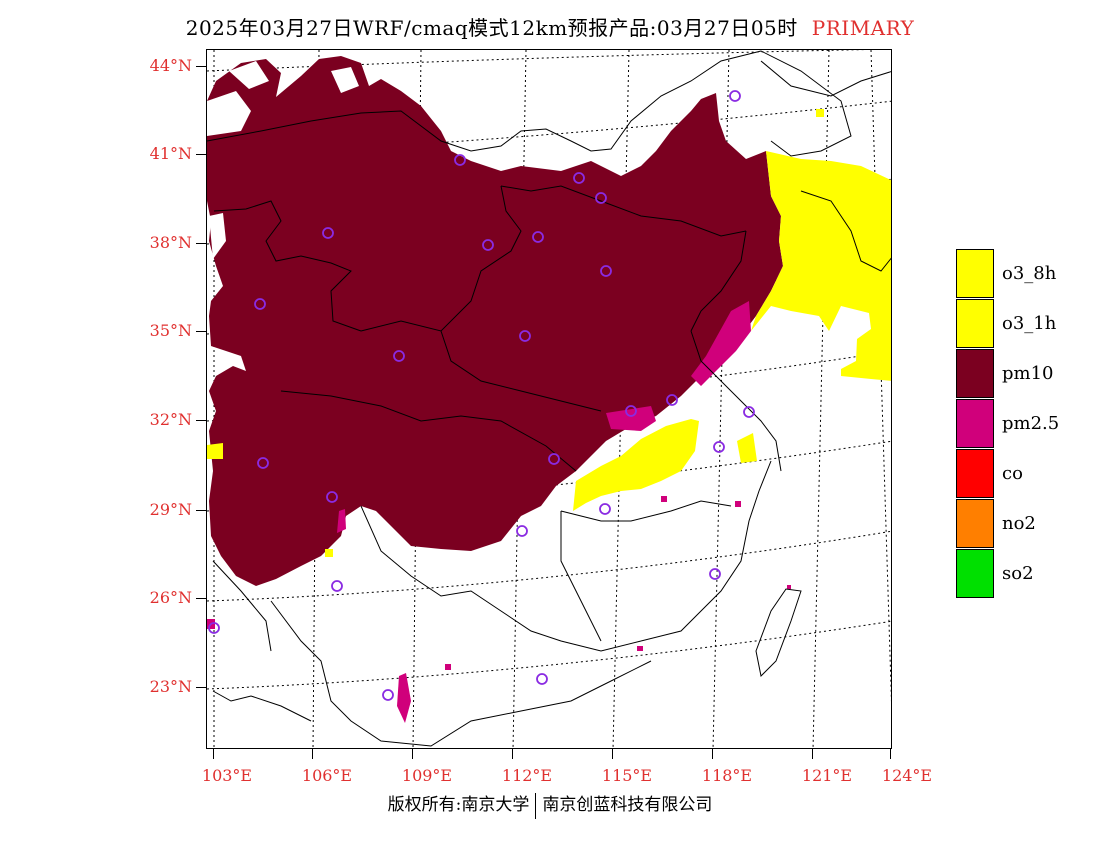  I want to click on lon-label-109: 109°E, so click(427, 775).